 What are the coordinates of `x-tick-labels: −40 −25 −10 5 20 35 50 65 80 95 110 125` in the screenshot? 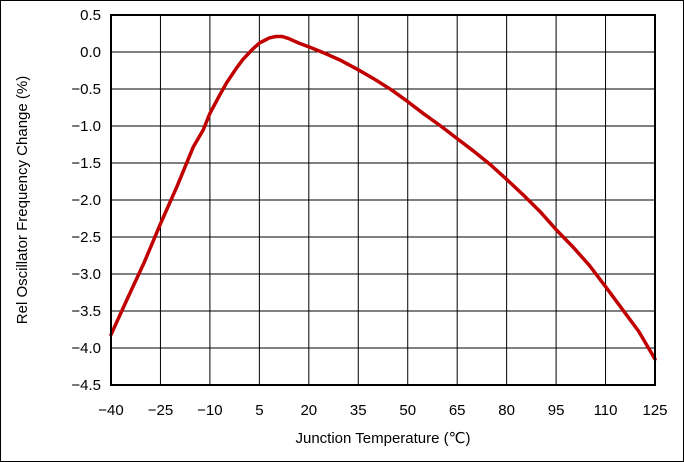 It's located at (382, 410).